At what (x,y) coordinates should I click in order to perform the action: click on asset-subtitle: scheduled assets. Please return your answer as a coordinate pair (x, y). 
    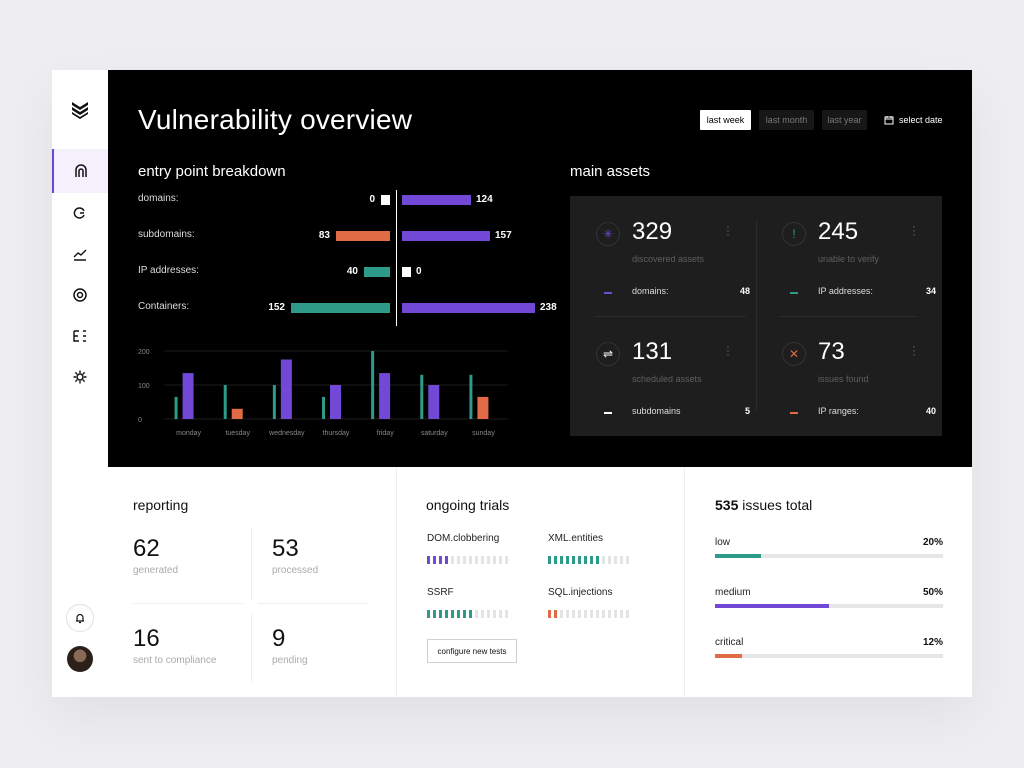
    Looking at the image, I should click on (667, 379).